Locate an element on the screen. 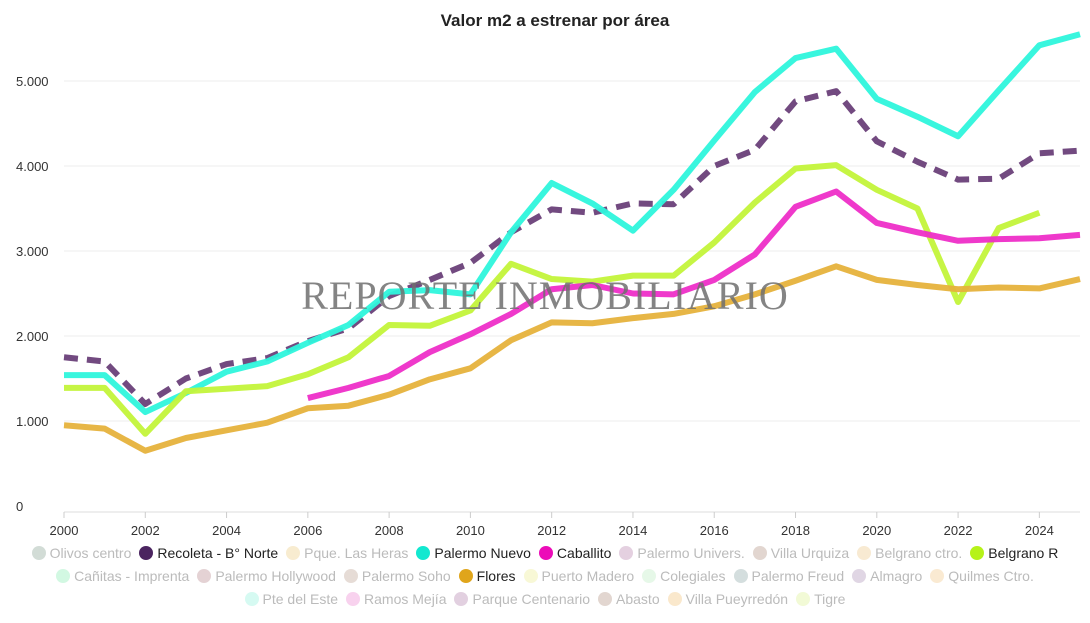  legend-label: Villa Urquiza is located at coordinates (810, 552).